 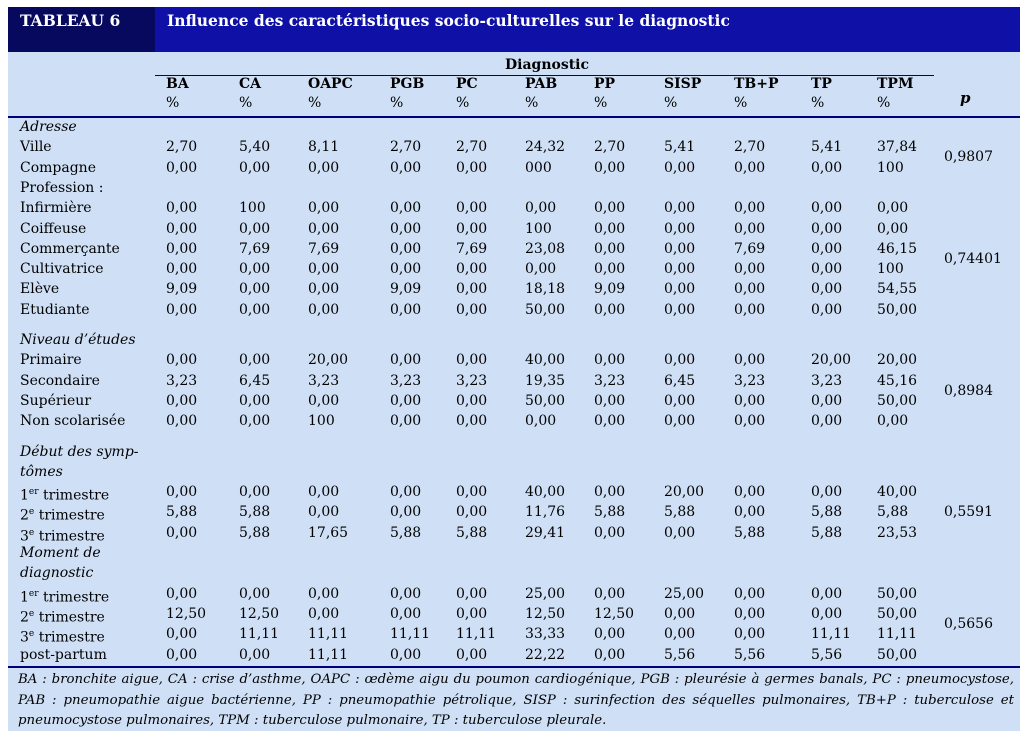 What do you see at coordinates (324, 147) in the screenshot?
I see `table-cell: 8,11` at bounding box center [324, 147].